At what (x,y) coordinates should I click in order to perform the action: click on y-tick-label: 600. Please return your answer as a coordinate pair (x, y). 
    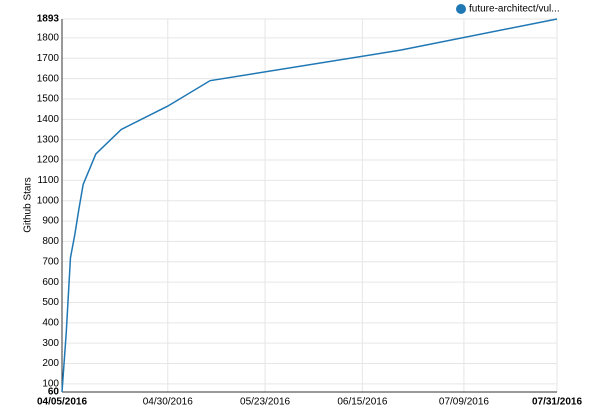
    Looking at the image, I should click on (50, 282).